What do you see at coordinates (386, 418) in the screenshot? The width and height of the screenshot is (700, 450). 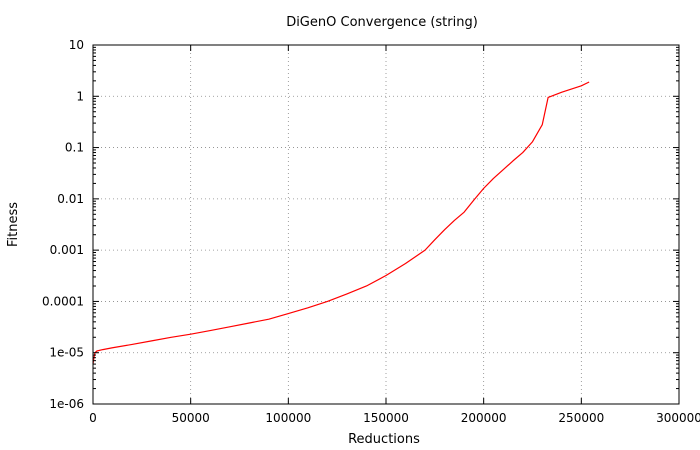 I see `x-tick-label: 150000` at bounding box center [386, 418].